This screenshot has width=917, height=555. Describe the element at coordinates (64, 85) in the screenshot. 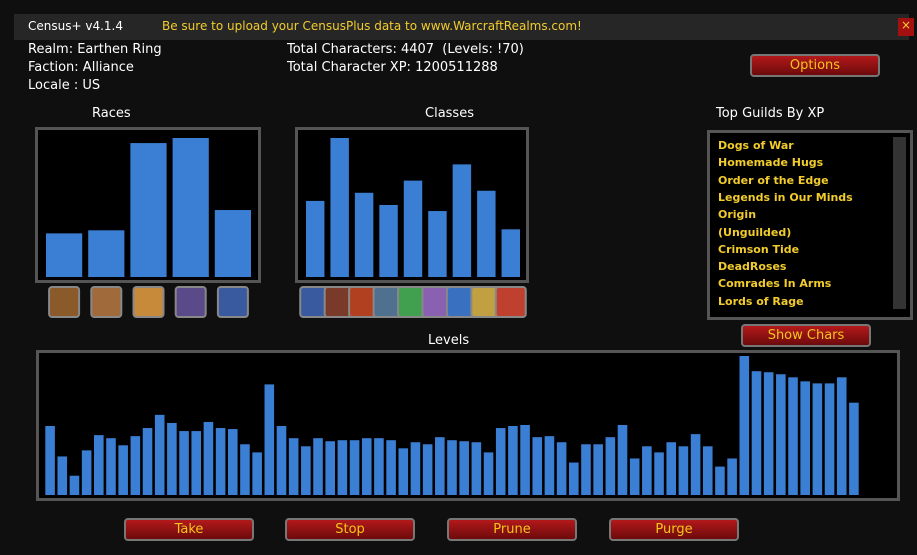

I see `locale: Locale : US` at that location.